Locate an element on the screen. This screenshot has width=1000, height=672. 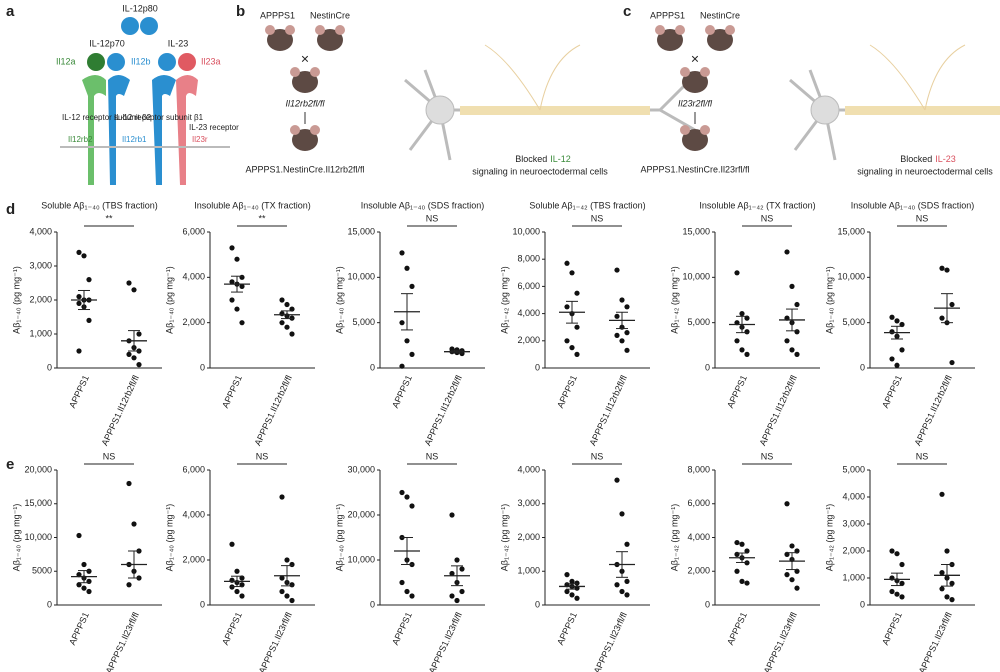
gene: Il23a is located at coordinates (211, 61).